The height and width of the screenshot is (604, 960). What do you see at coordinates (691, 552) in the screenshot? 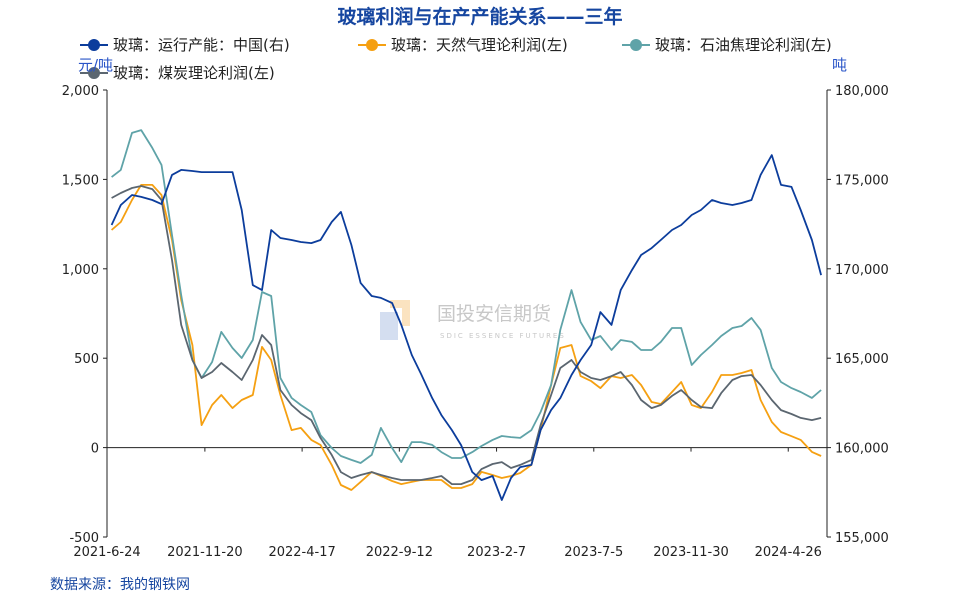
I see `x-tick-label: 2023-11-30` at bounding box center [691, 552].